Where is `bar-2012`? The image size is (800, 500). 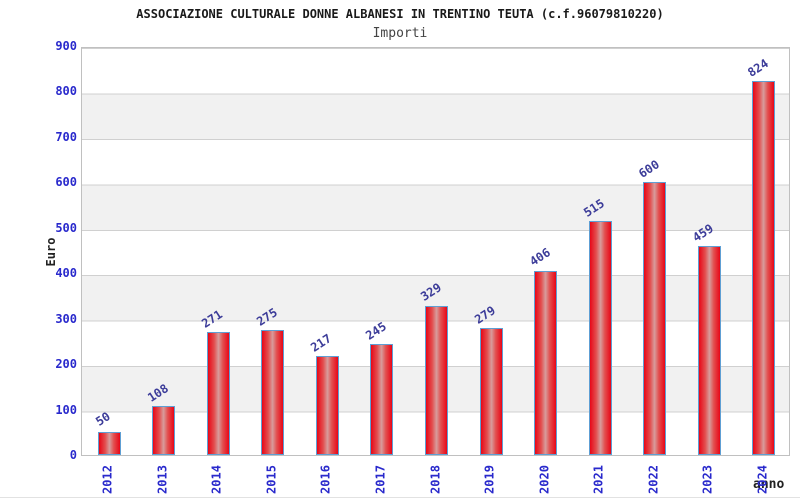 bar-2012 is located at coordinates (109, 443).